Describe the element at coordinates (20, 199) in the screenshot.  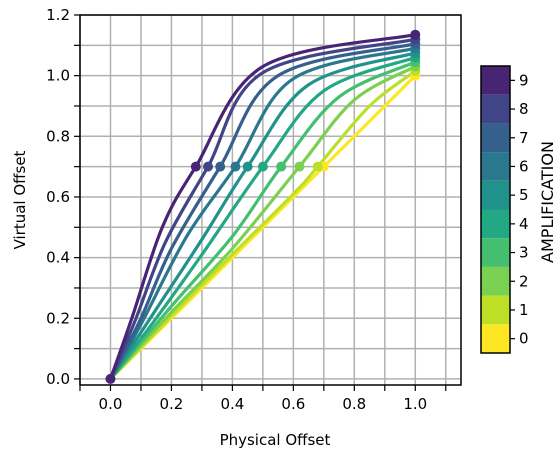
I see `y-axis-label: Virtual Offset` at that location.